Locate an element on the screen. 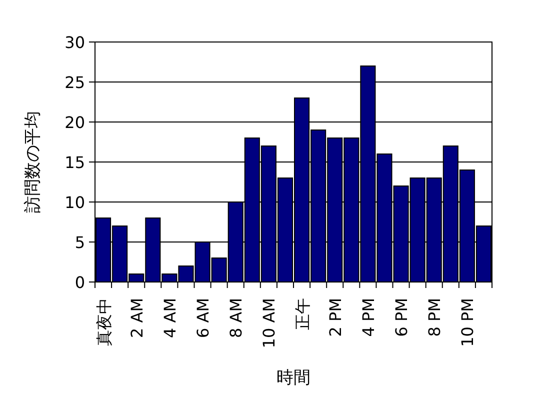  x-tick-label: 10 AM is located at coordinates (269, 323).